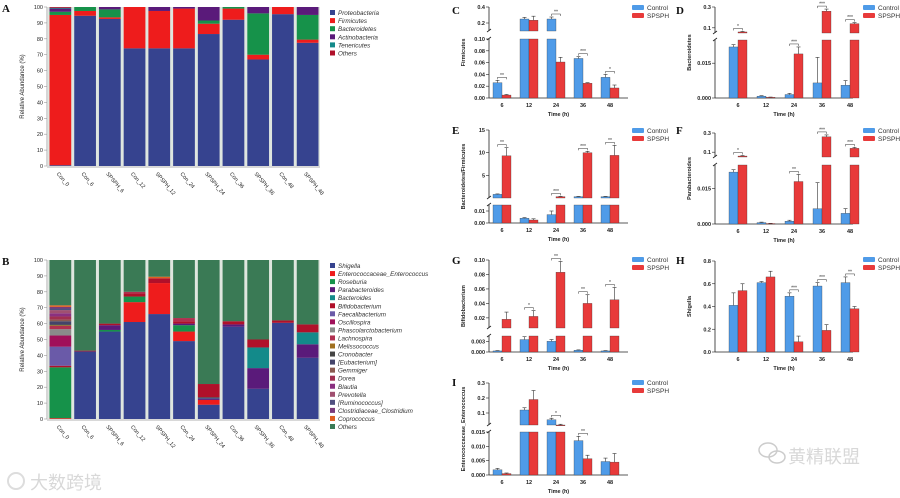 This screenshot has height=498, width=900. What do you see at coordinates (456, 261) in the screenshot?
I see `panel-letter: G` at bounding box center [456, 261].